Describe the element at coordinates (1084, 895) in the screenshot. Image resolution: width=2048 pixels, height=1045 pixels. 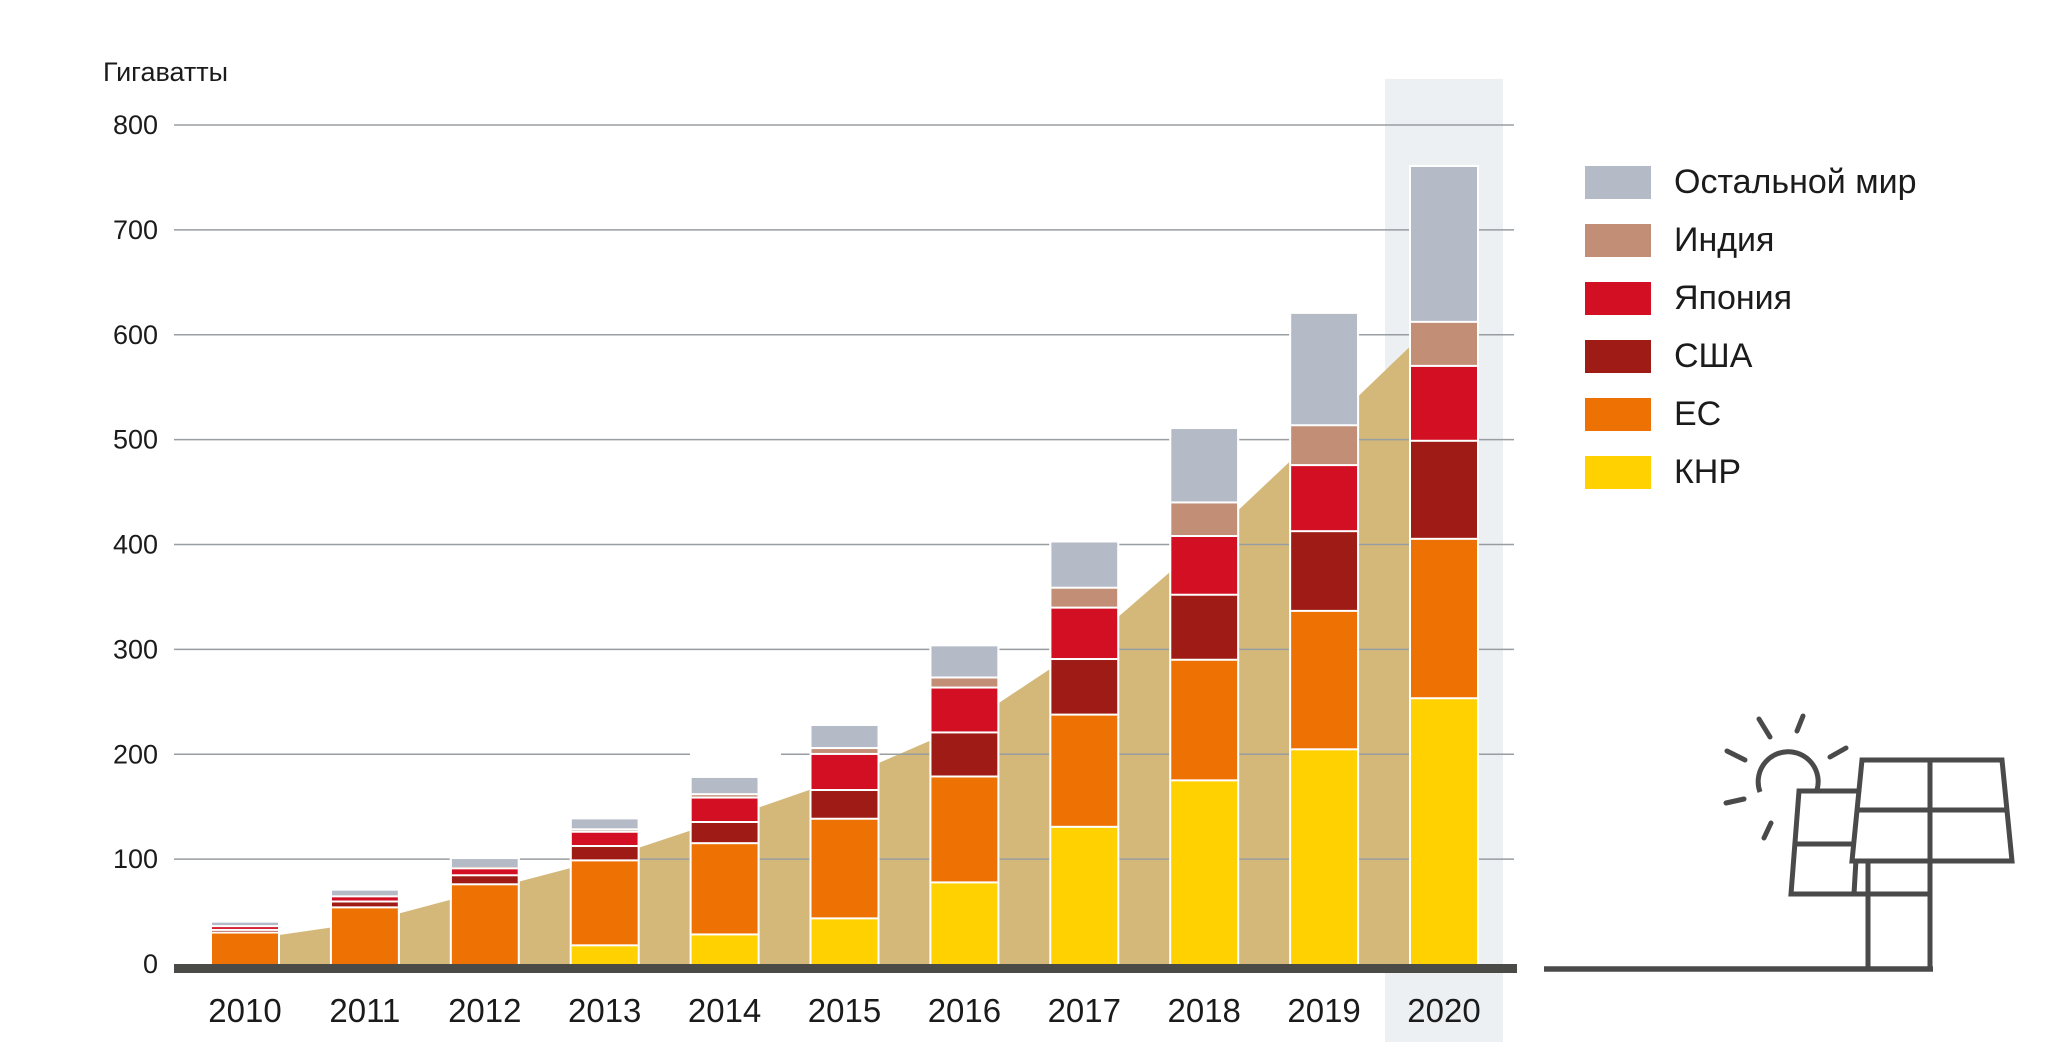
I see `bar-segment-2017-КНР` at that location.